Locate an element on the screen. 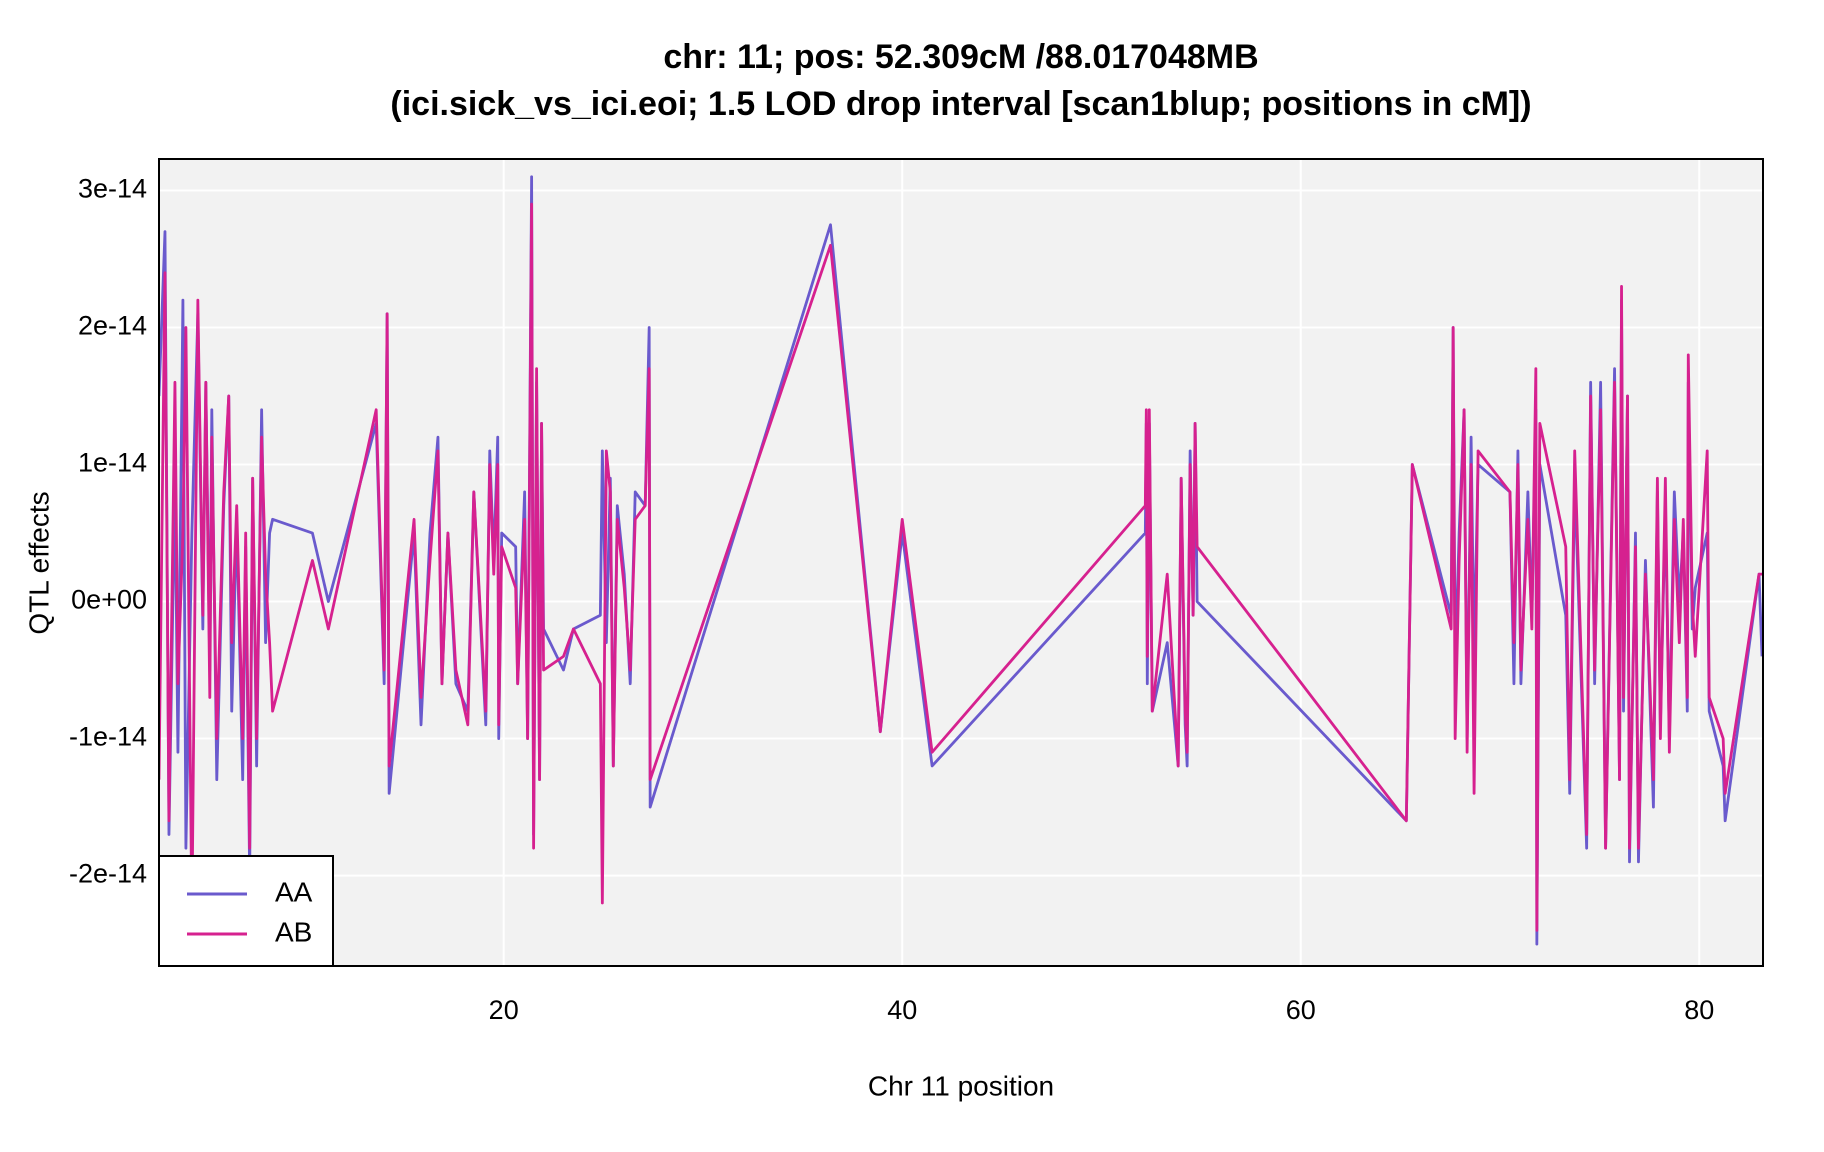 The height and width of the screenshot is (1152, 1824). x-tick-label: 60 is located at coordinates (1301, 1010).